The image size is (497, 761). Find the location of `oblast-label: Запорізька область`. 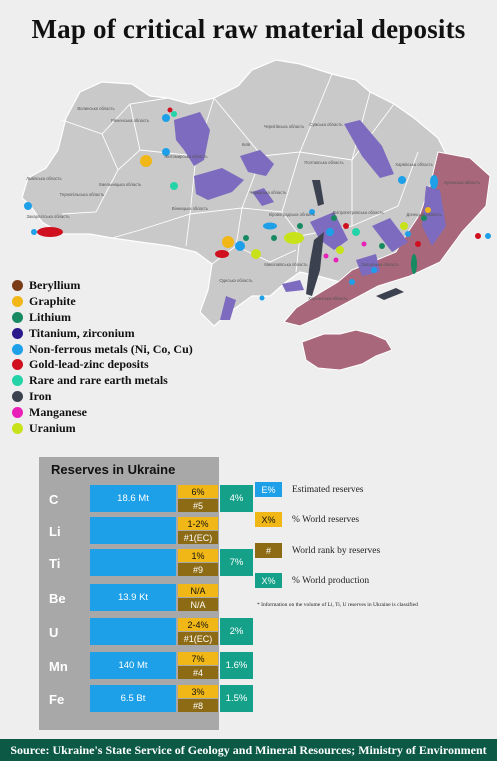

oblast-label: Запорізька область is located at coordinates (380, 264).